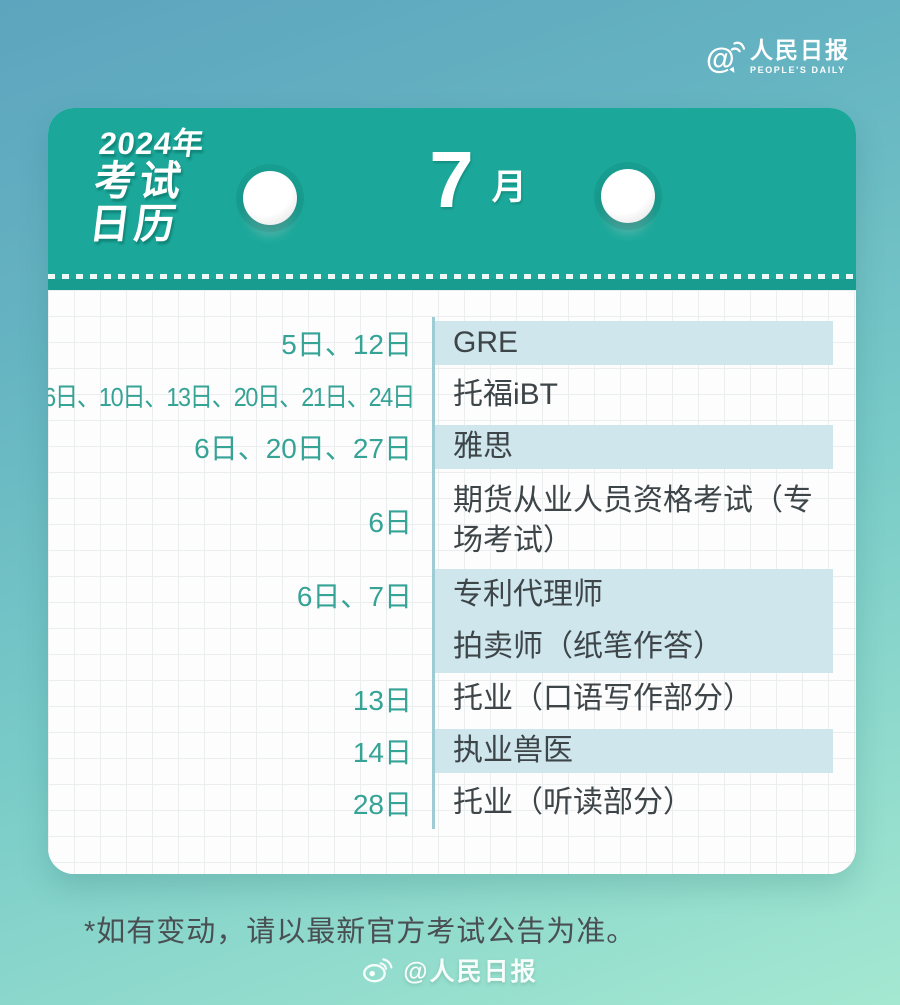 The width and height of the screenshot is (900, 1005). I want to click on exam-row-futures: 6日 期货从业人员资格考试（专场考试）, so click(452, 521).